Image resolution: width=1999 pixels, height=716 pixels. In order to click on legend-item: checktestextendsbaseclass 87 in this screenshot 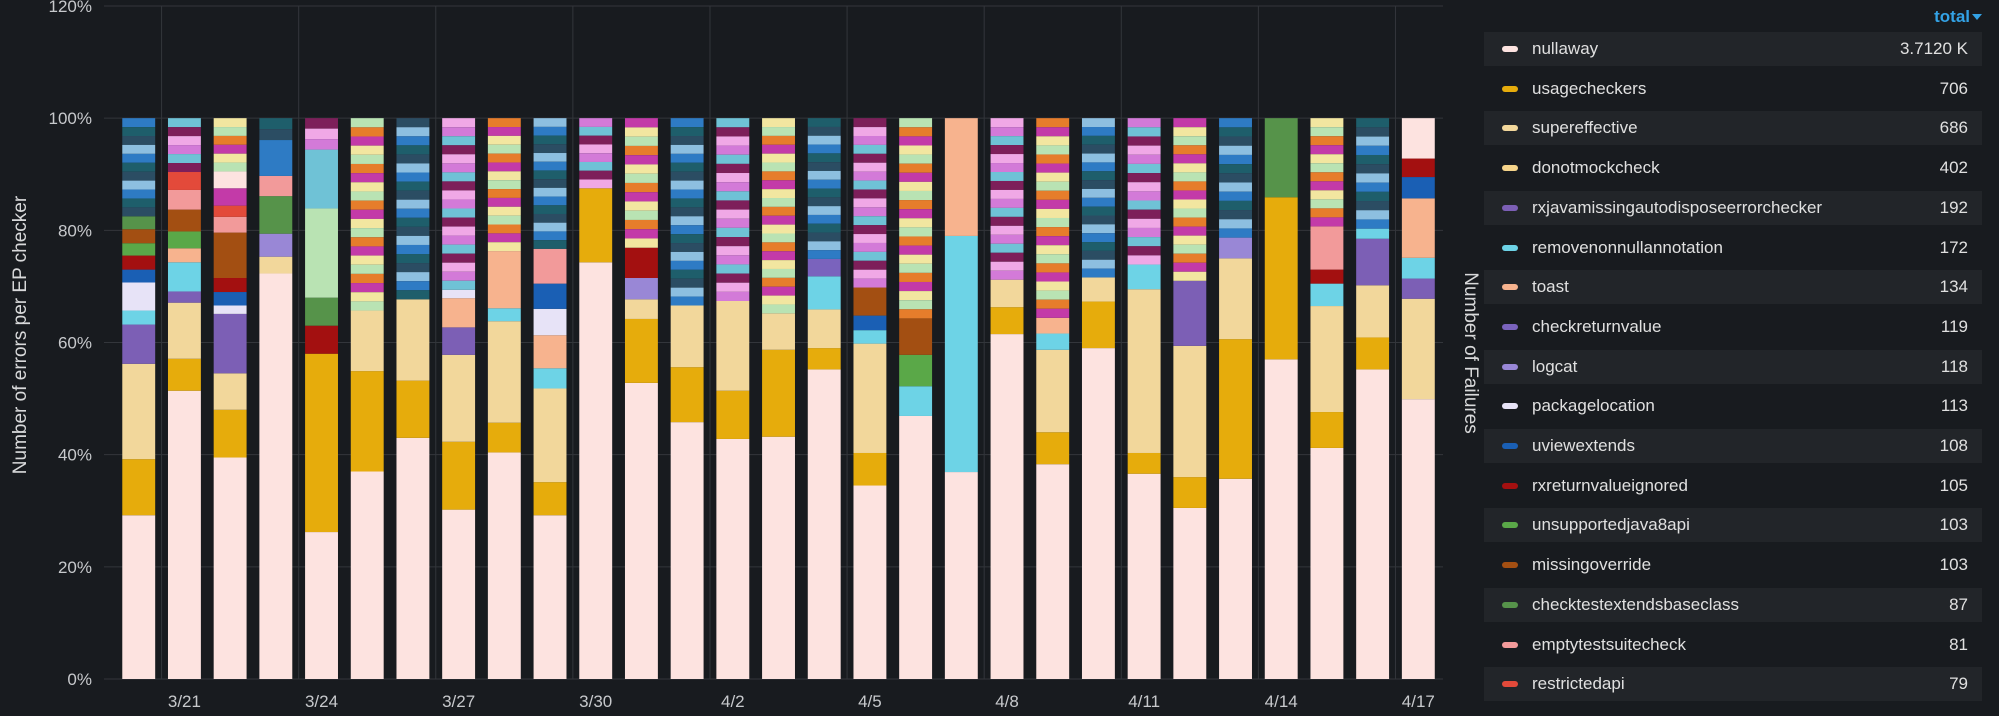, I will do `click(1733, 604)`.